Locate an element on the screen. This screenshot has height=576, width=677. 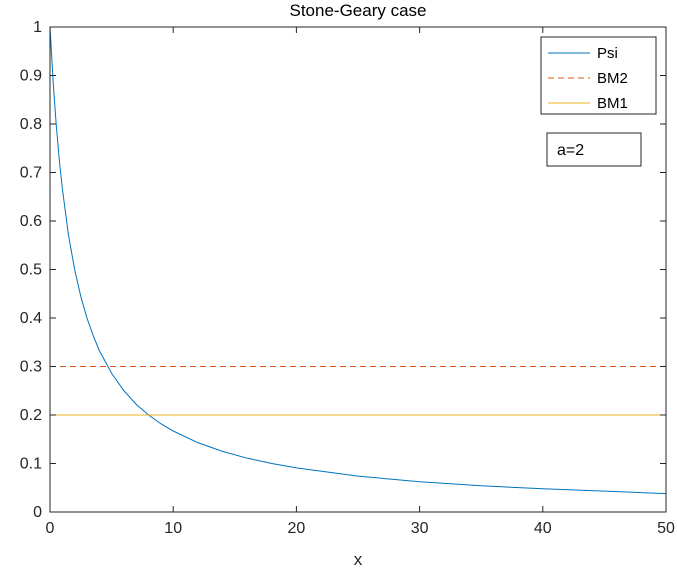
y-tick-label: 0.5 is located at coordinates (31, 270).